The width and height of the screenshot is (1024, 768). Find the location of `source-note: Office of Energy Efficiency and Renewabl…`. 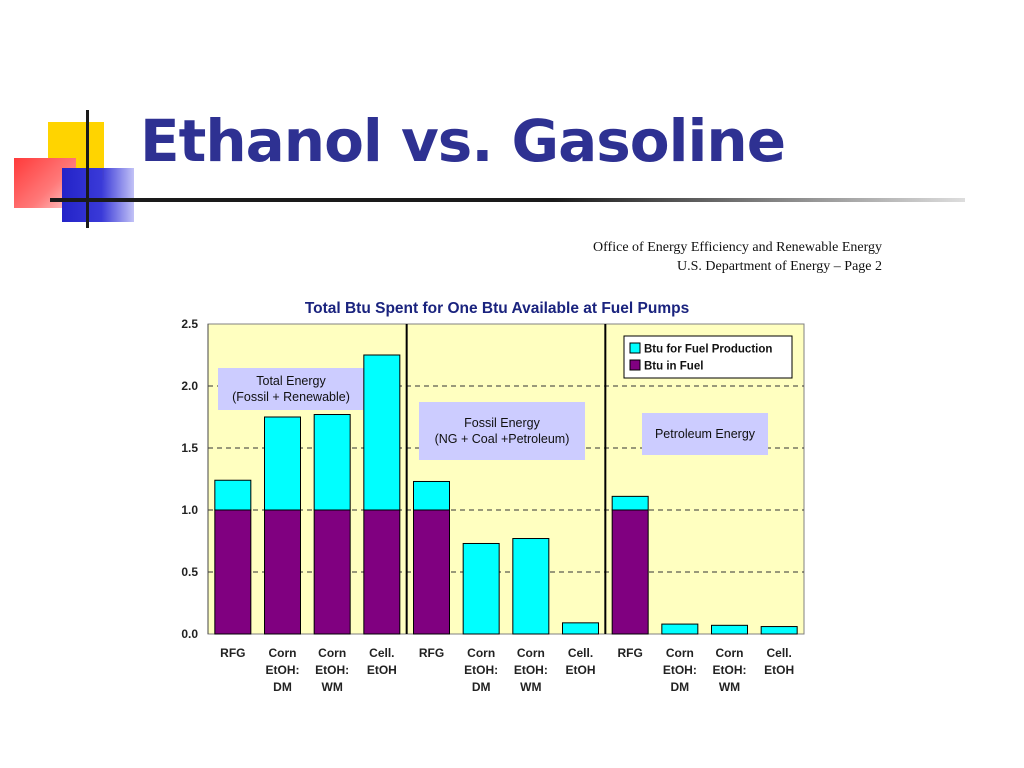

source-note: Office of Energy Efficiency and Renewabl… is located at coordinates (737, 257).